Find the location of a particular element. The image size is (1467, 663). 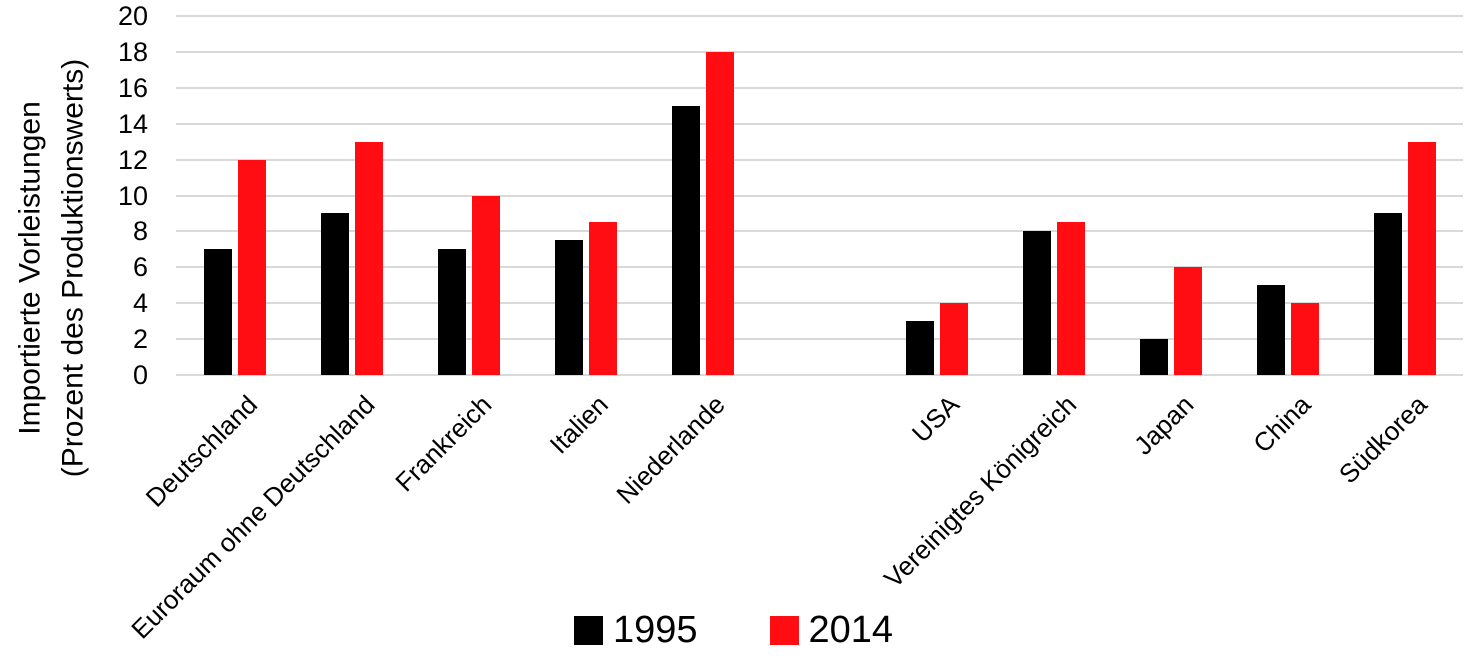

y-tick-label: 2 is located at coordinates (140, 339).